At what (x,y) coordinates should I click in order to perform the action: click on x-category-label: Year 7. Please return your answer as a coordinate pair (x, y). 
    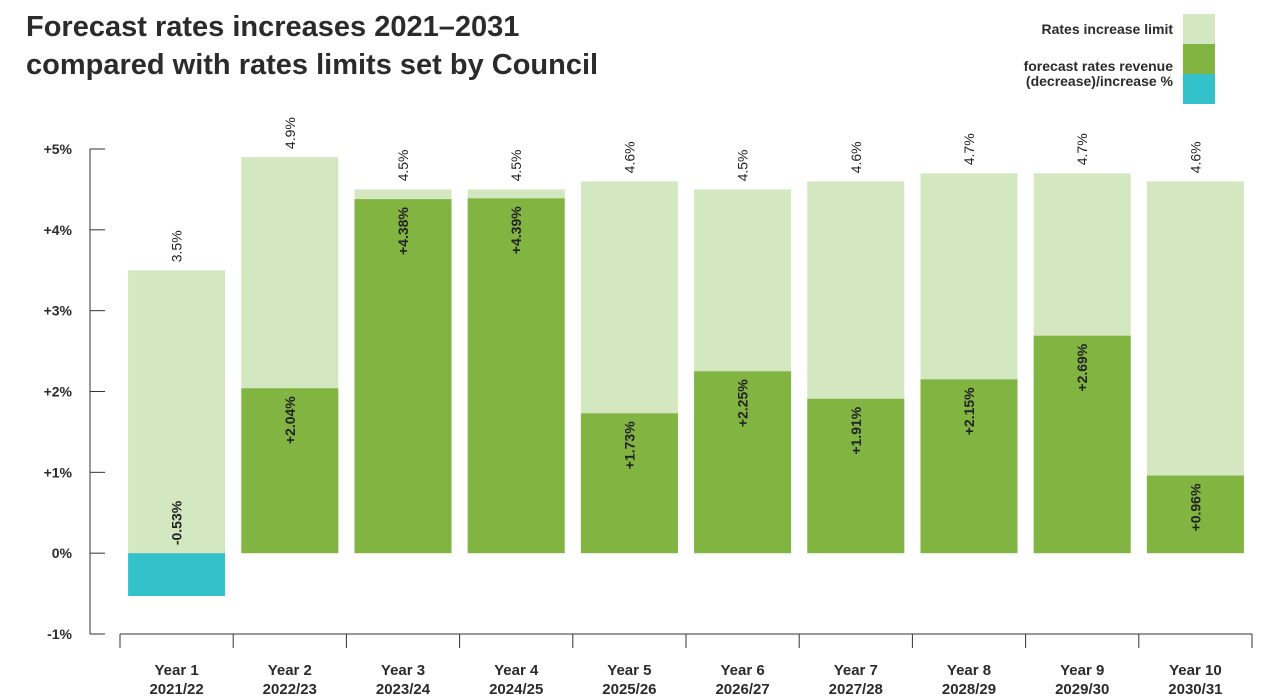
    Looking at the image, I should click on (856, 670).